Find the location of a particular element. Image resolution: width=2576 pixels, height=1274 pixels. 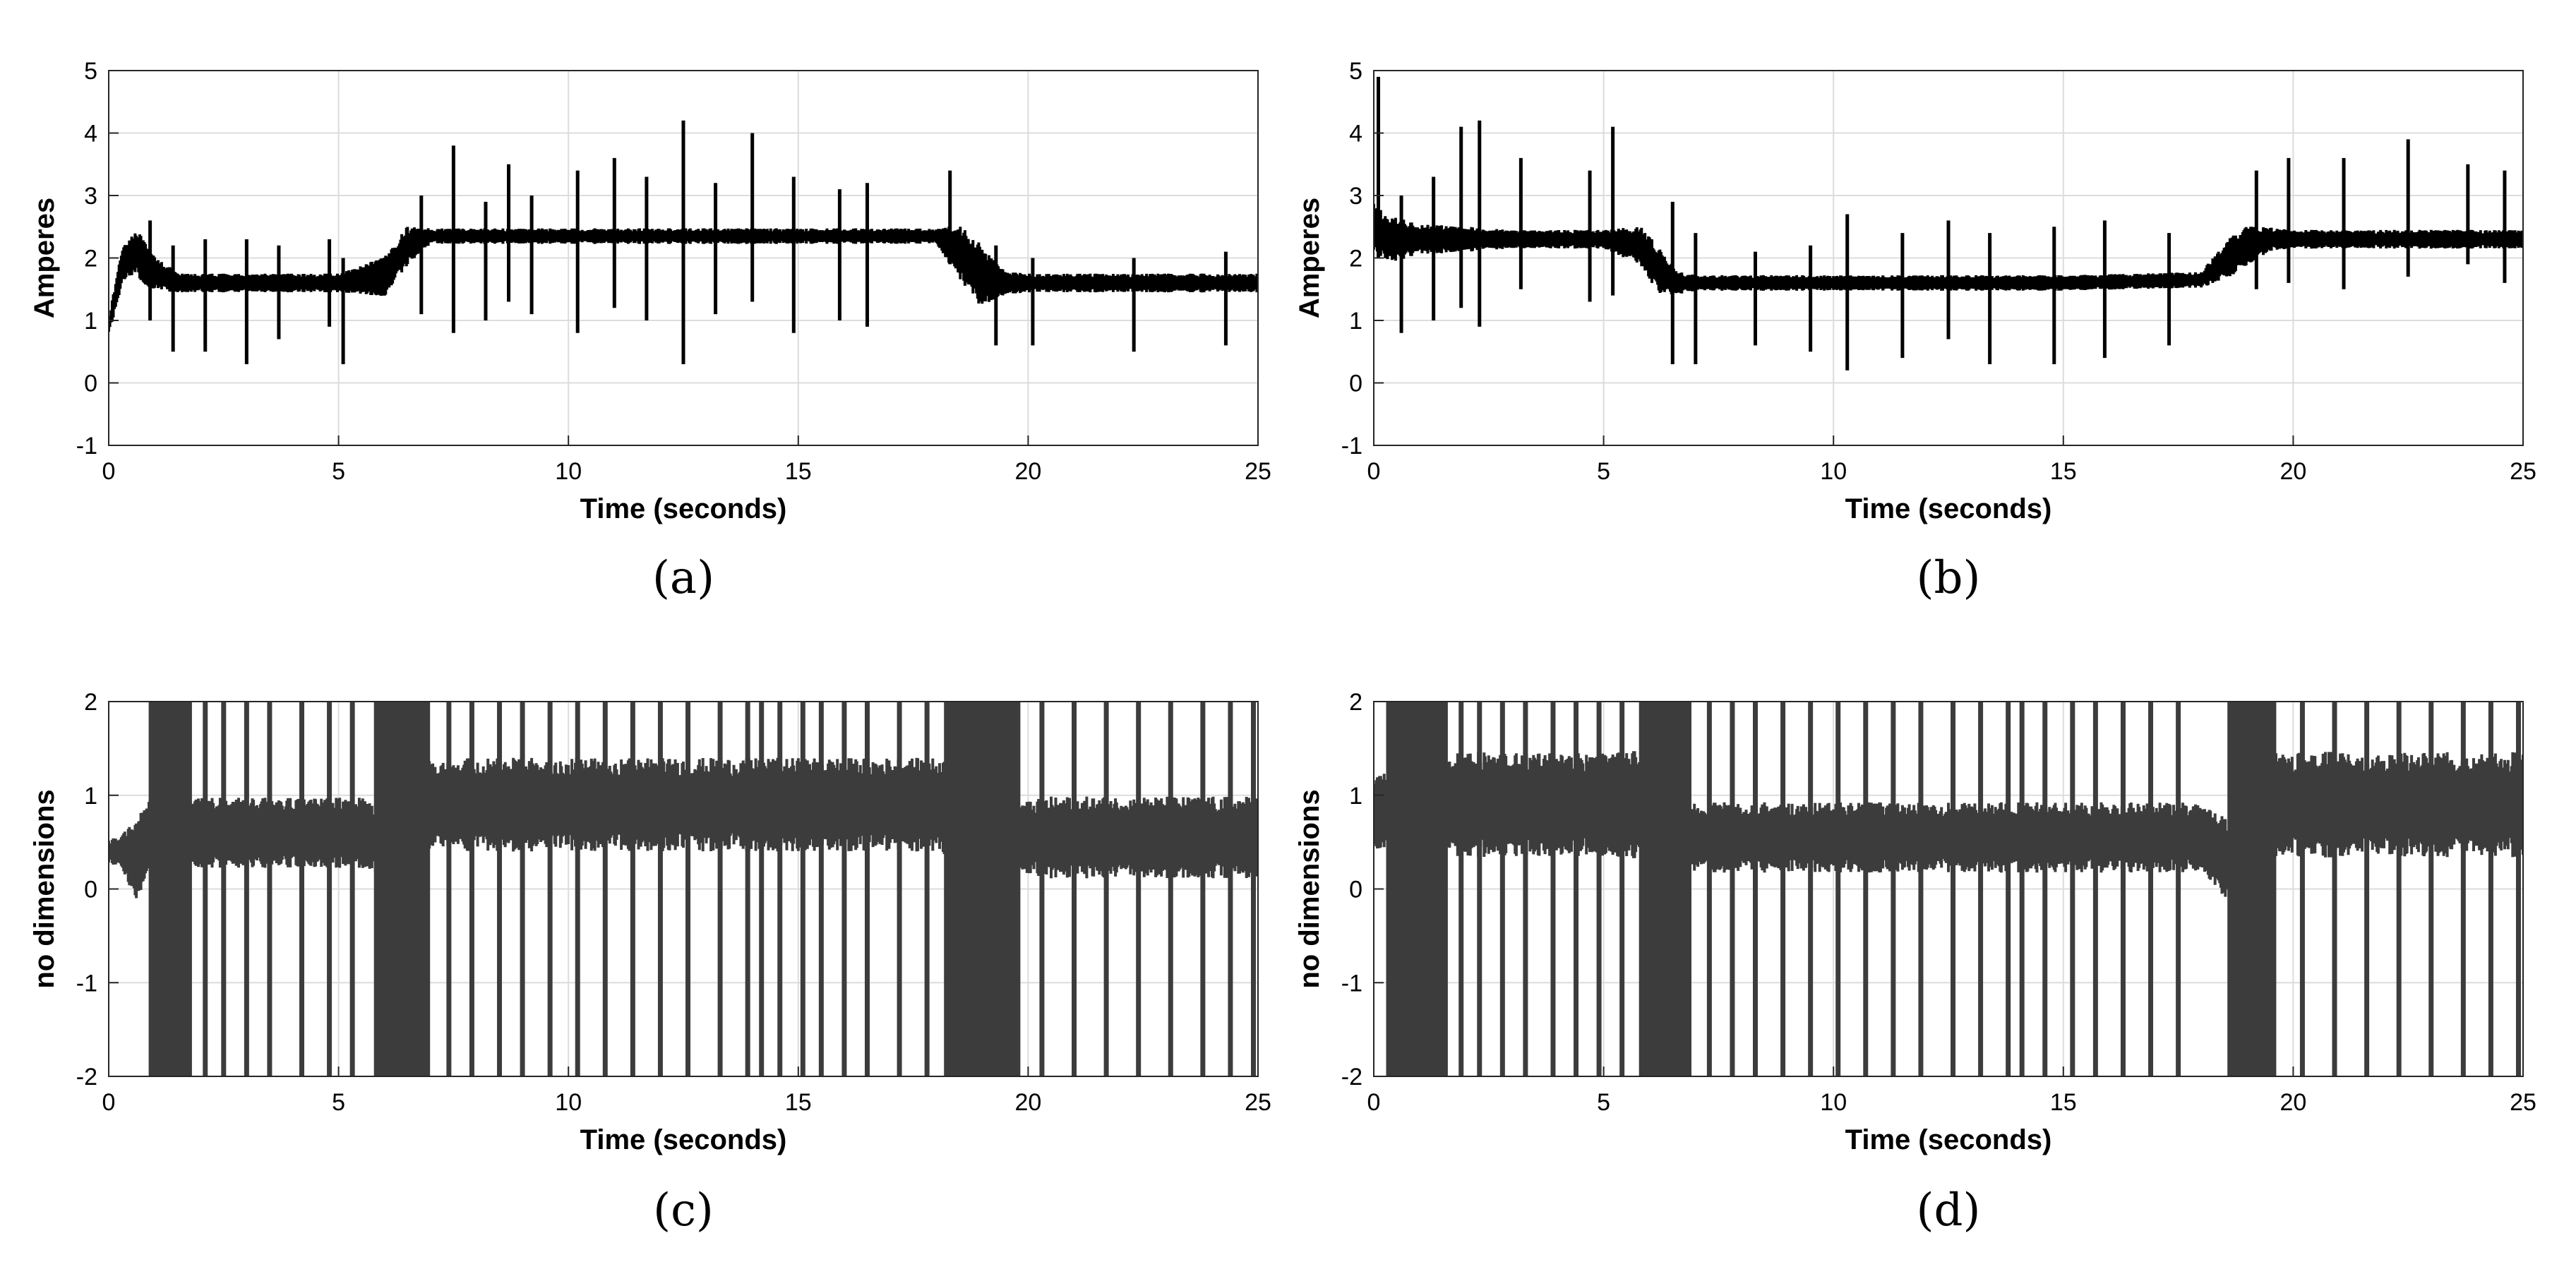

panel-caption: (c) is located at coordinates (683, 1211).